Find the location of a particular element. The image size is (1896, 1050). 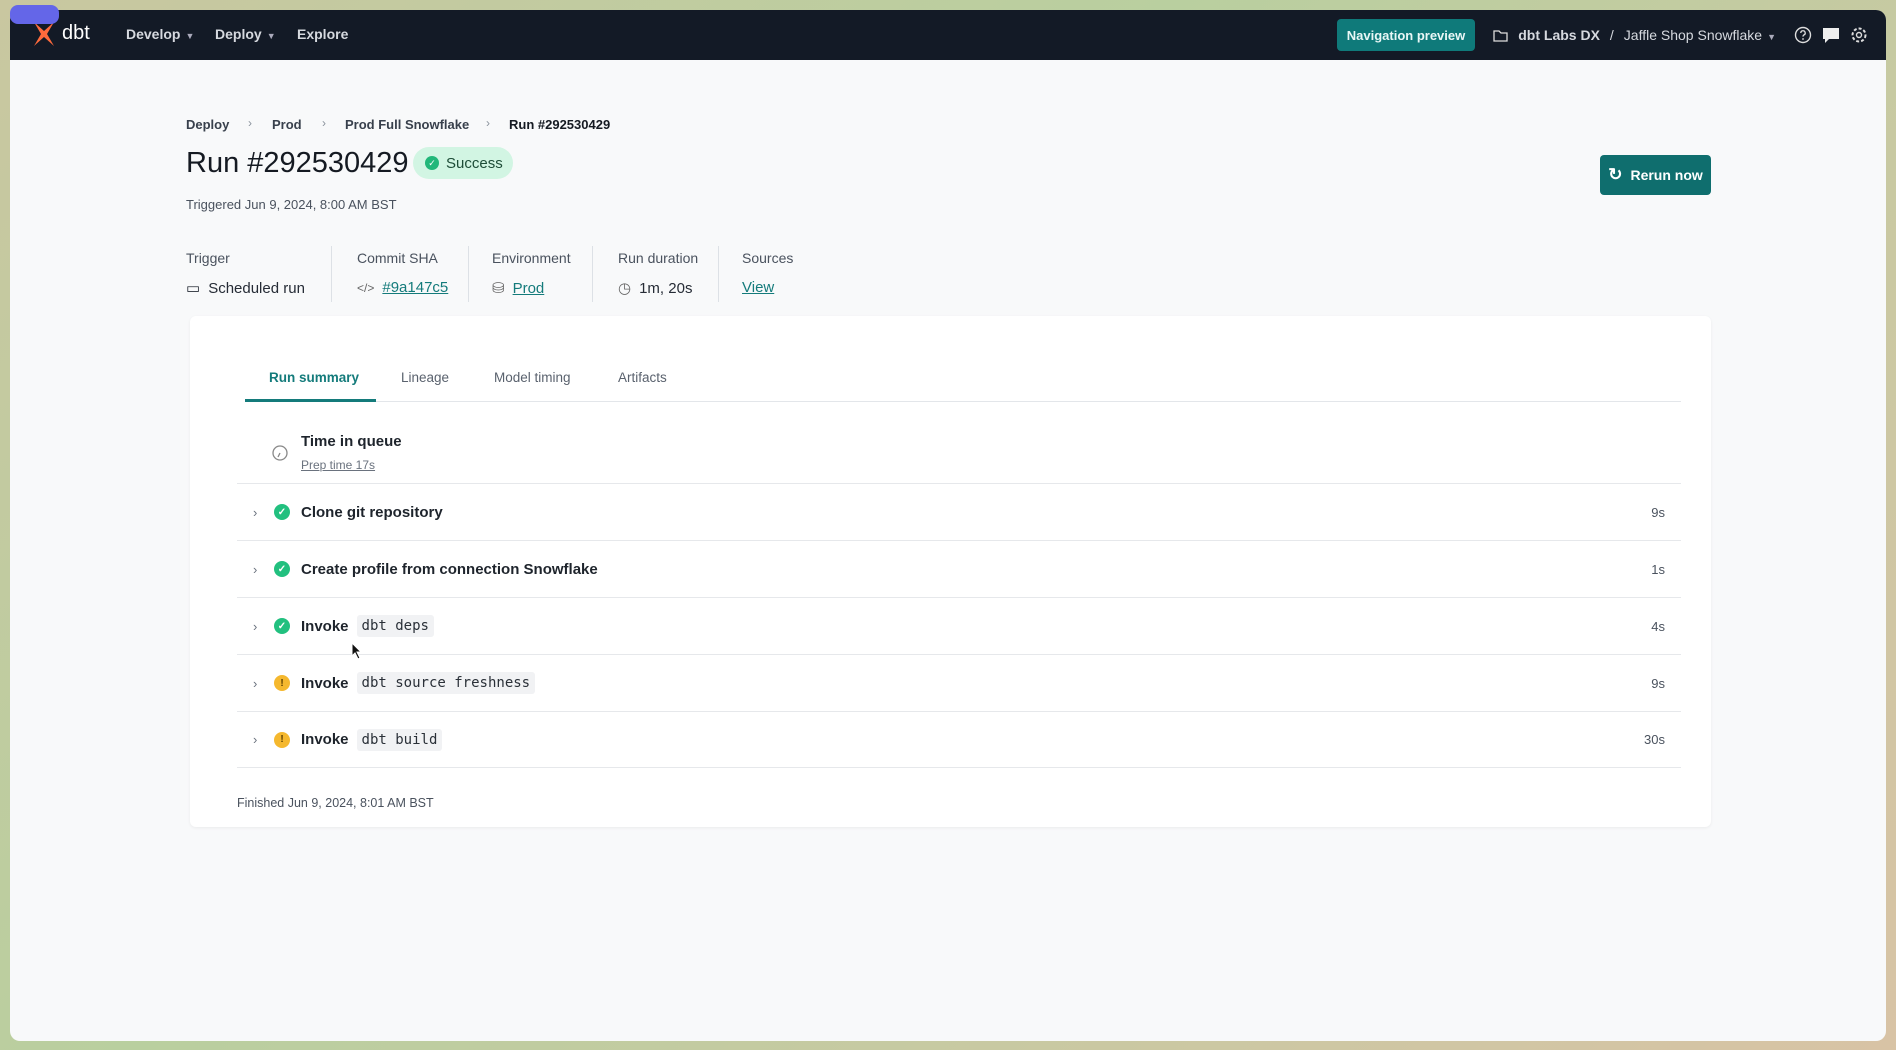

status-label: Success is located at coordinates (474, 163).